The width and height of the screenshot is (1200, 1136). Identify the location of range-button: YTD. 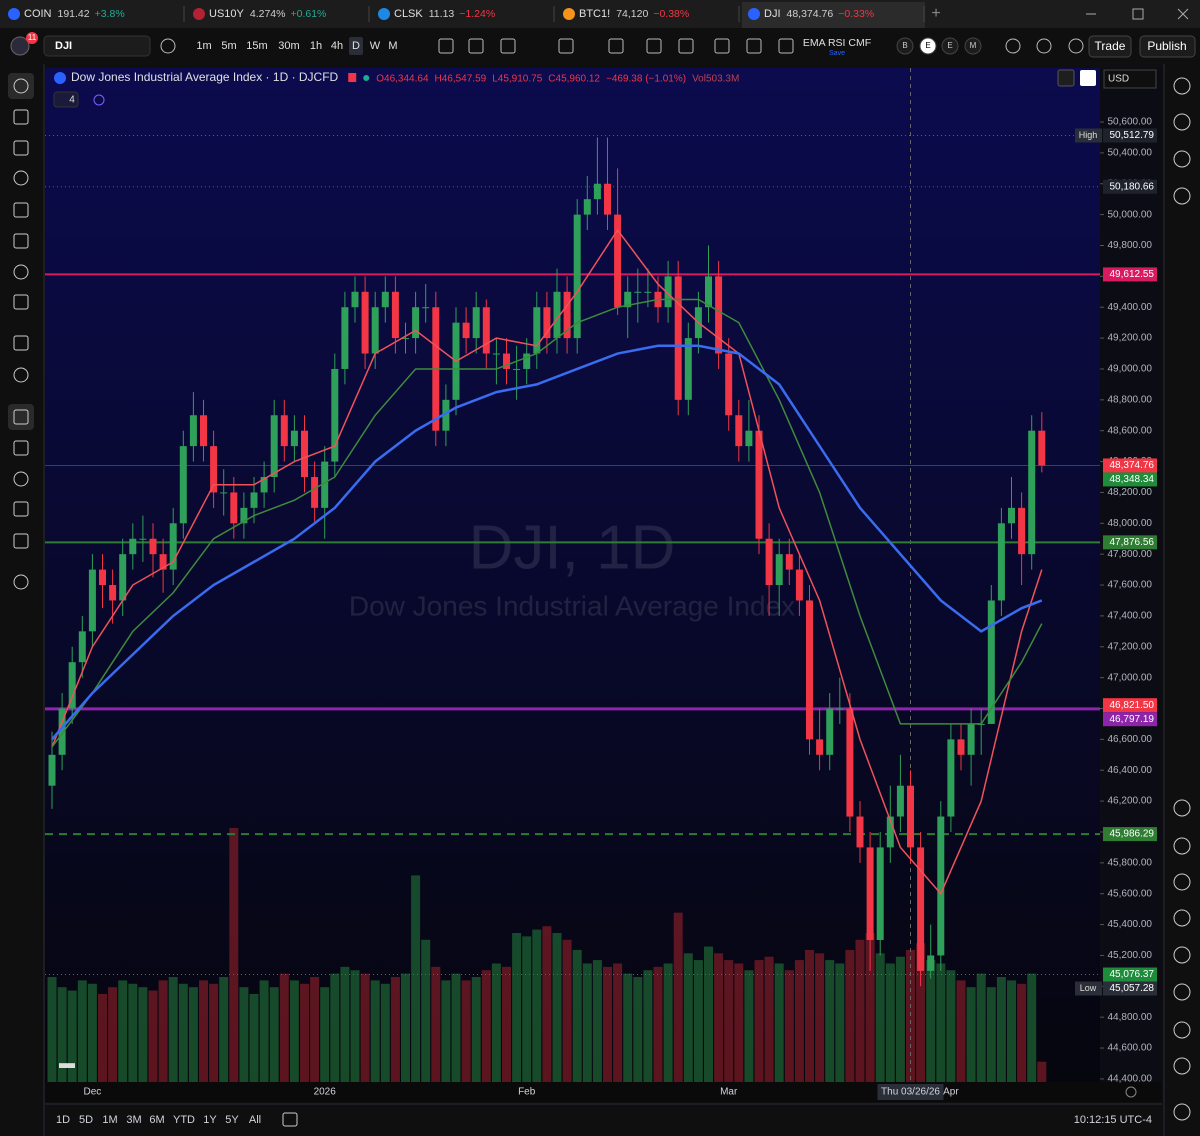
(184, 1120).